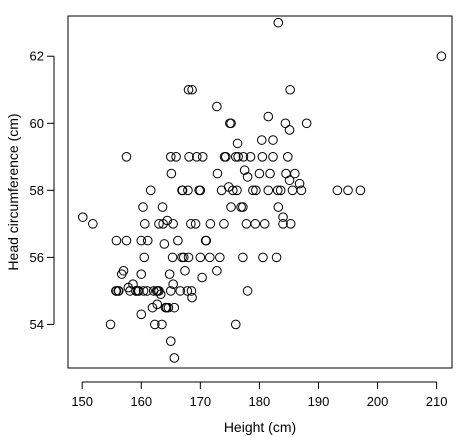 The width and height of the screenshot is (462, 437). What do you see at coordinates (378, 401) in the screenshot?
I see `x-tick-label: 200` at bounding box center [378, 401].